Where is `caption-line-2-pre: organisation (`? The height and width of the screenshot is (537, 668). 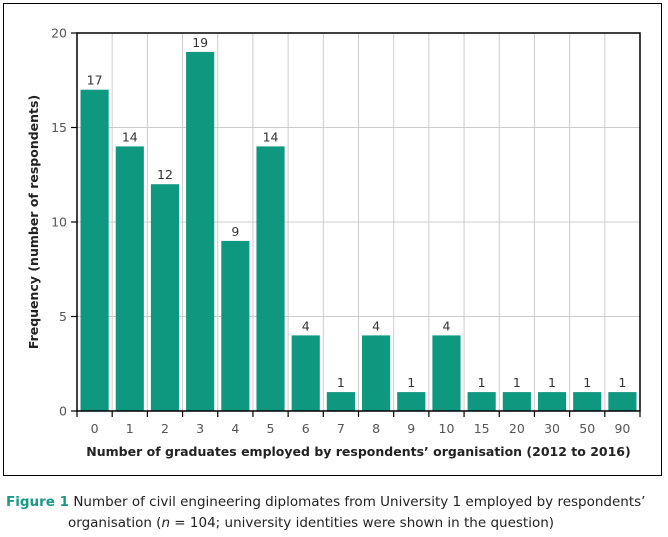
caption-line-2-pre: organisation ( is located at coordinates (115, 523).